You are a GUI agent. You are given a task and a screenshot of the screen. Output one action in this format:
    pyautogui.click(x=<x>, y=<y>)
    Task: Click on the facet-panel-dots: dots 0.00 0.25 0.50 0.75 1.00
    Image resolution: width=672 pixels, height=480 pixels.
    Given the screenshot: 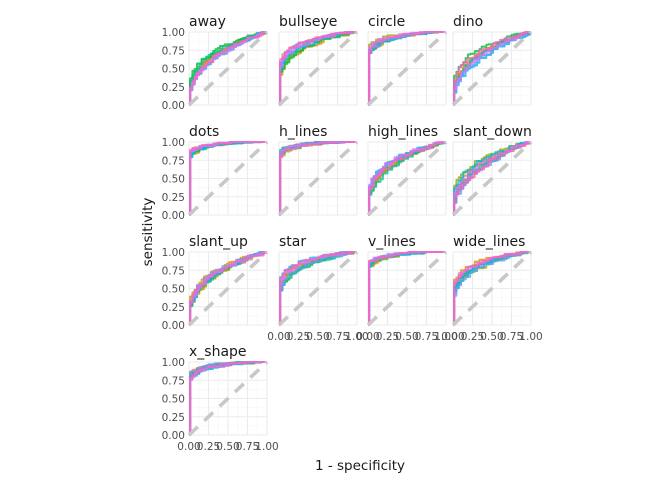 What is the action you would take?
    pyautogui.click(x=215, y=173)
    